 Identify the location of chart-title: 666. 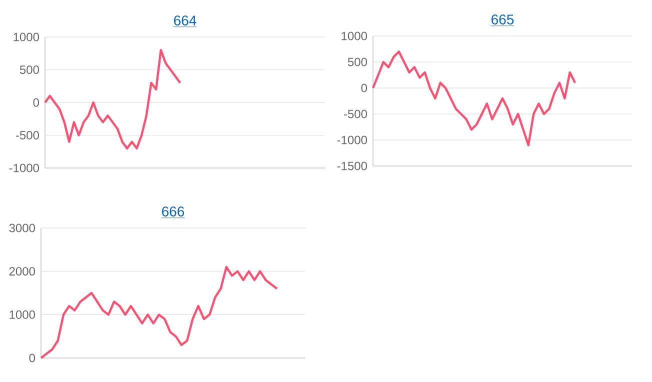
(173, 211).